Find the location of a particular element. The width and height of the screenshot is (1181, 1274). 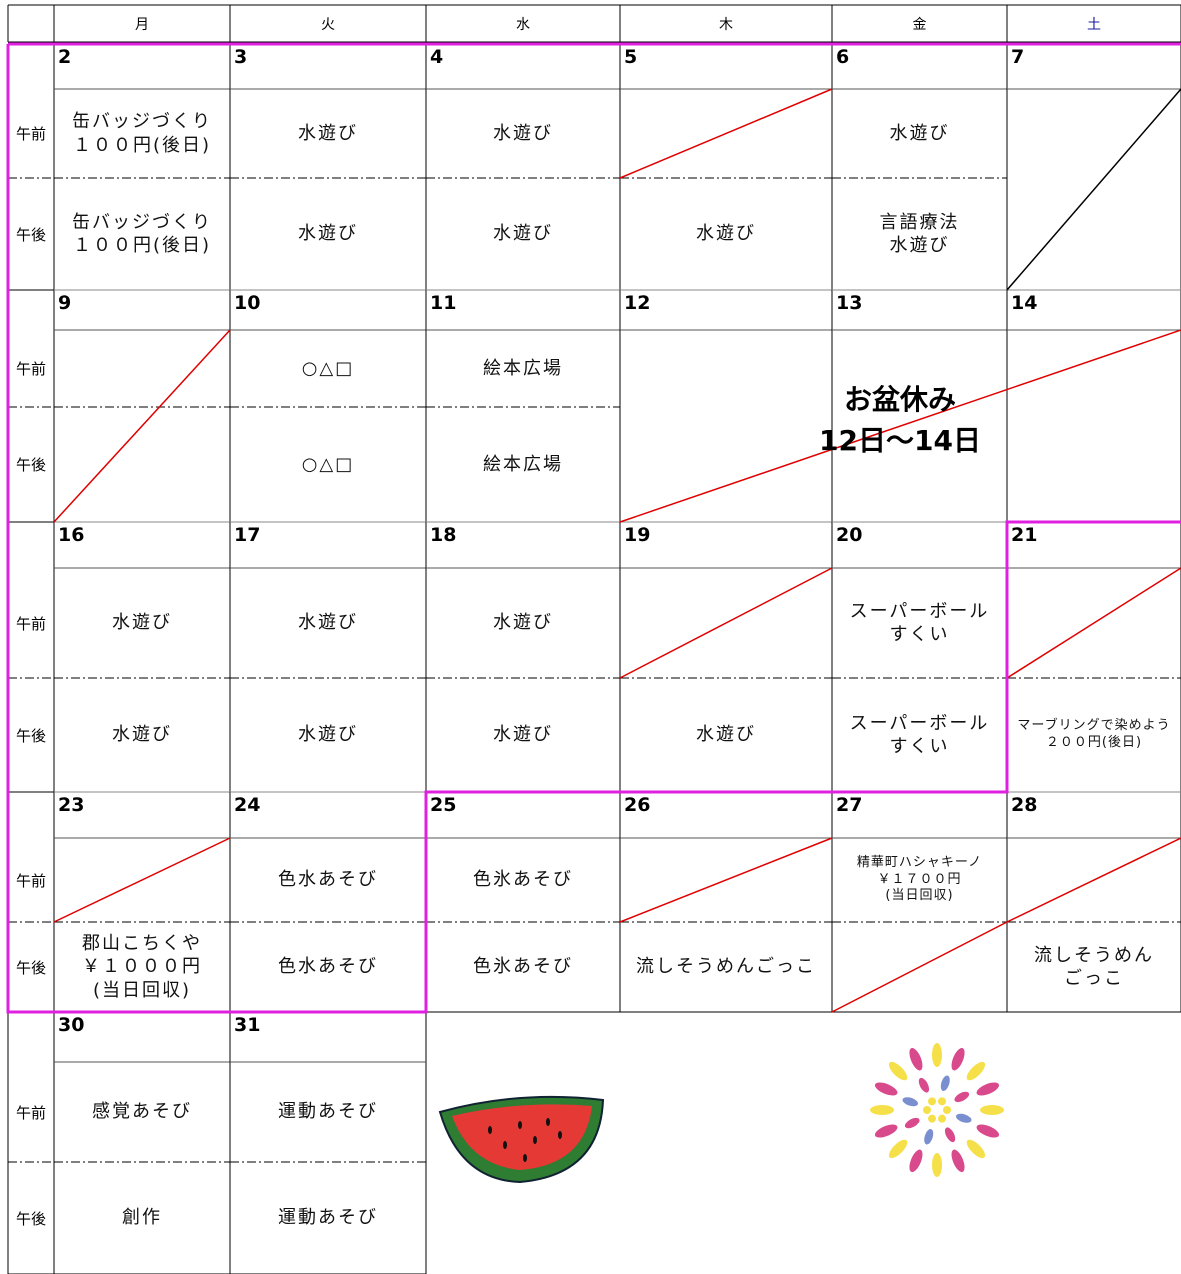

watermelon-flesh is located at coordinates (522, 1137).